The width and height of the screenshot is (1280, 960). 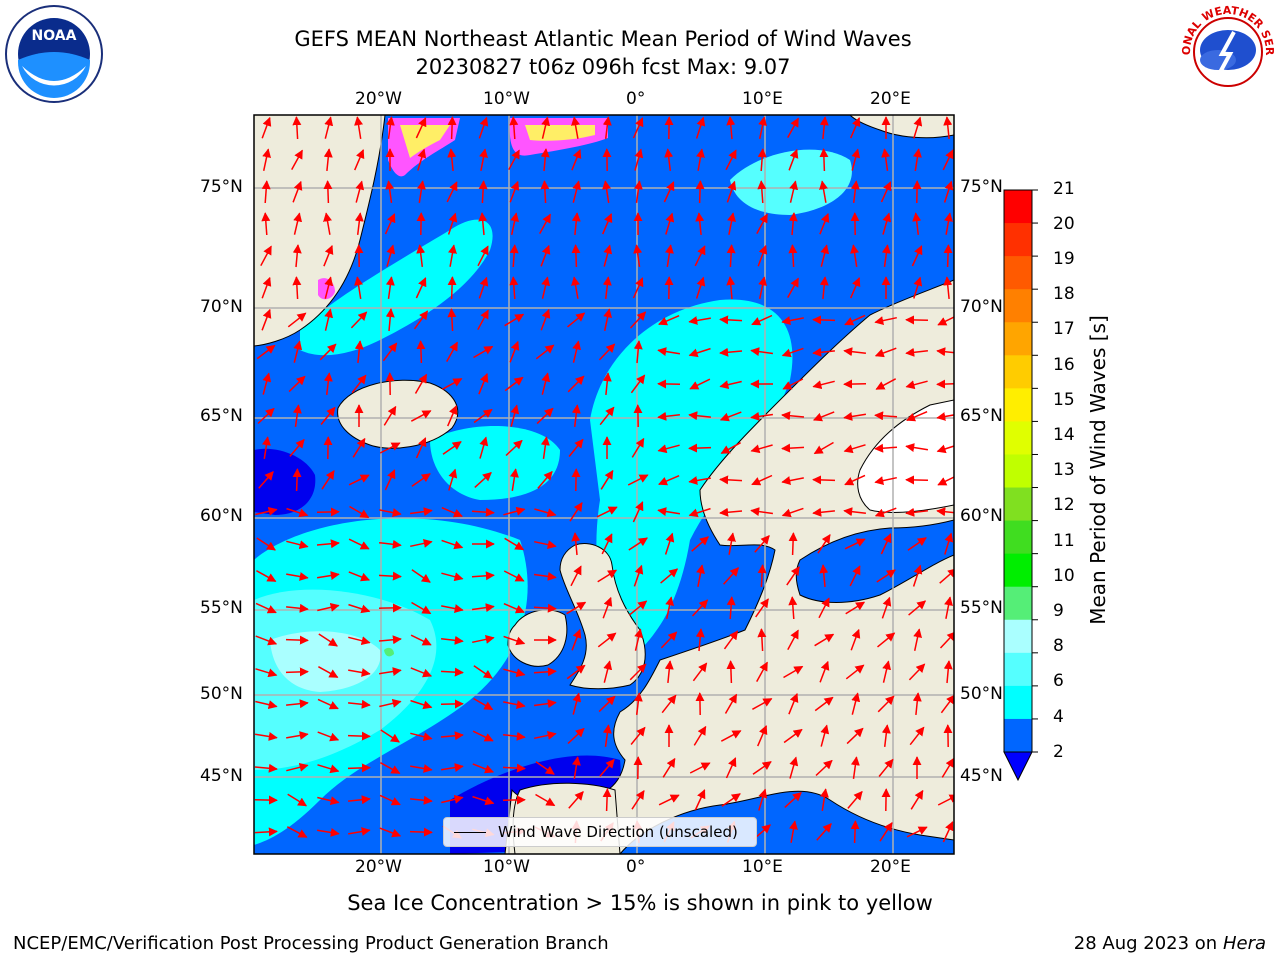 What do you see at coordinates (1064, 329) in the screenshot?
I see `colorbar-label: 17` at bounding box center [1064, 329].